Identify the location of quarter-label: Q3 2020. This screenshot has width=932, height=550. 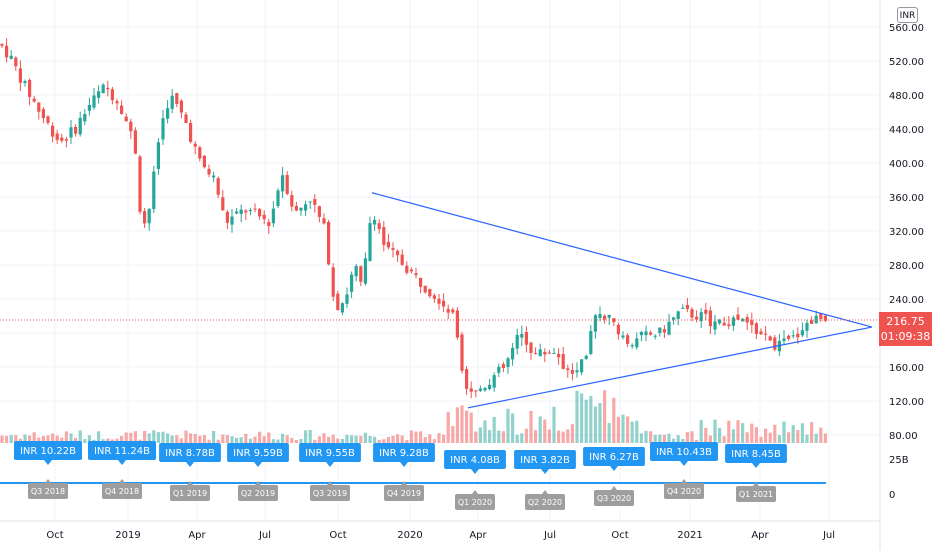
(614, 498).